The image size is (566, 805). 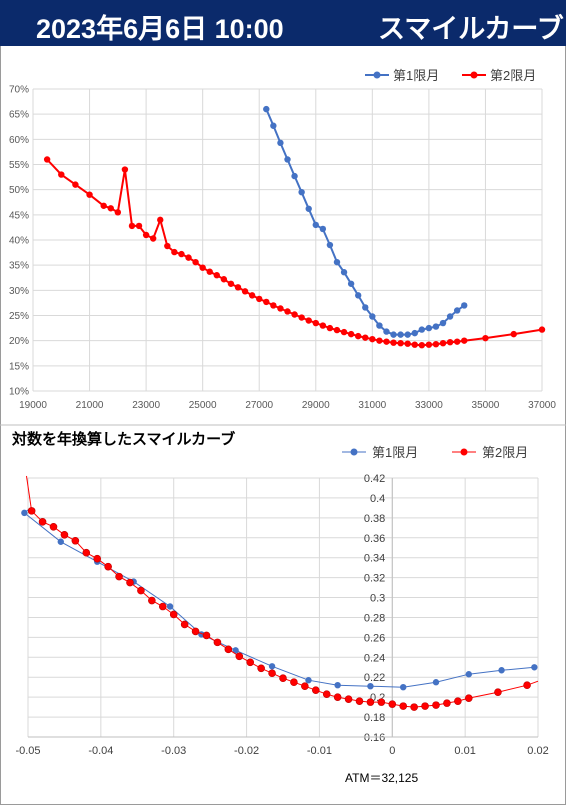 I want to click on y-tick-label: 65%, so click(x=19, y=115).